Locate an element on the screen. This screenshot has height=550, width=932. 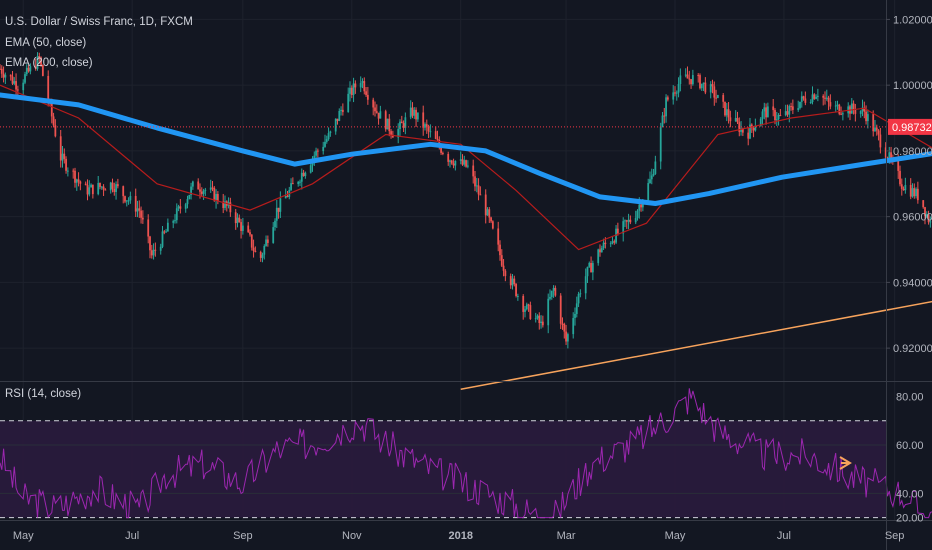
price-tick-label: 0.92000 is located at coordinates (912, 349).